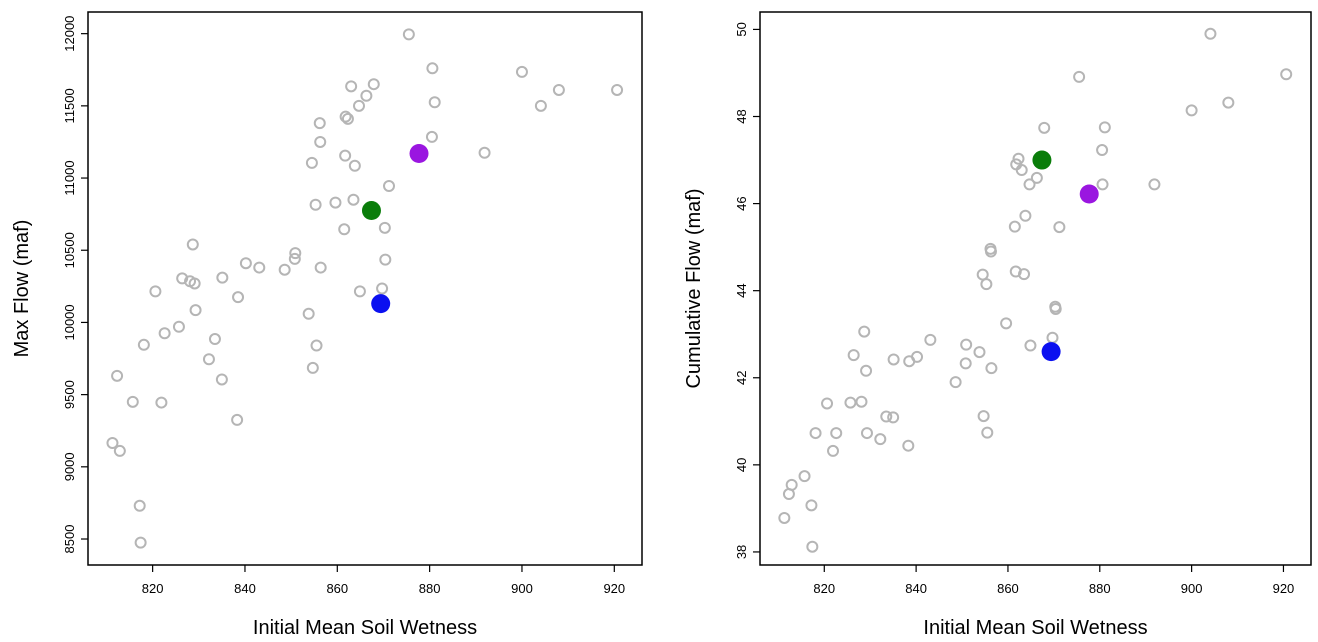 The height and width of the screenshot is (642, 1318). I want to click on right-y-tick-label: 42, so click(741, 378).